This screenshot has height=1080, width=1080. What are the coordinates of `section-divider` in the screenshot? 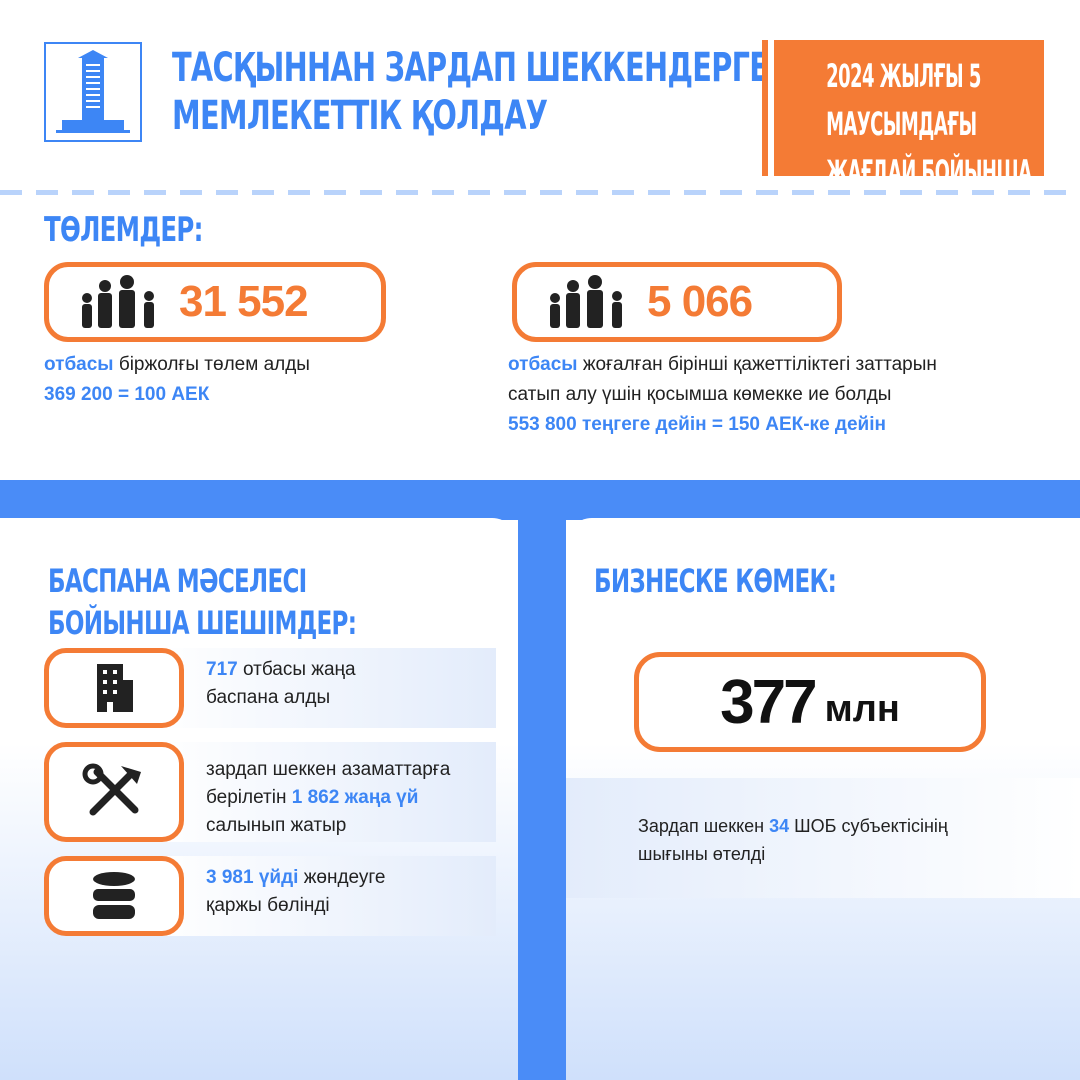 It's located at (542, 780).